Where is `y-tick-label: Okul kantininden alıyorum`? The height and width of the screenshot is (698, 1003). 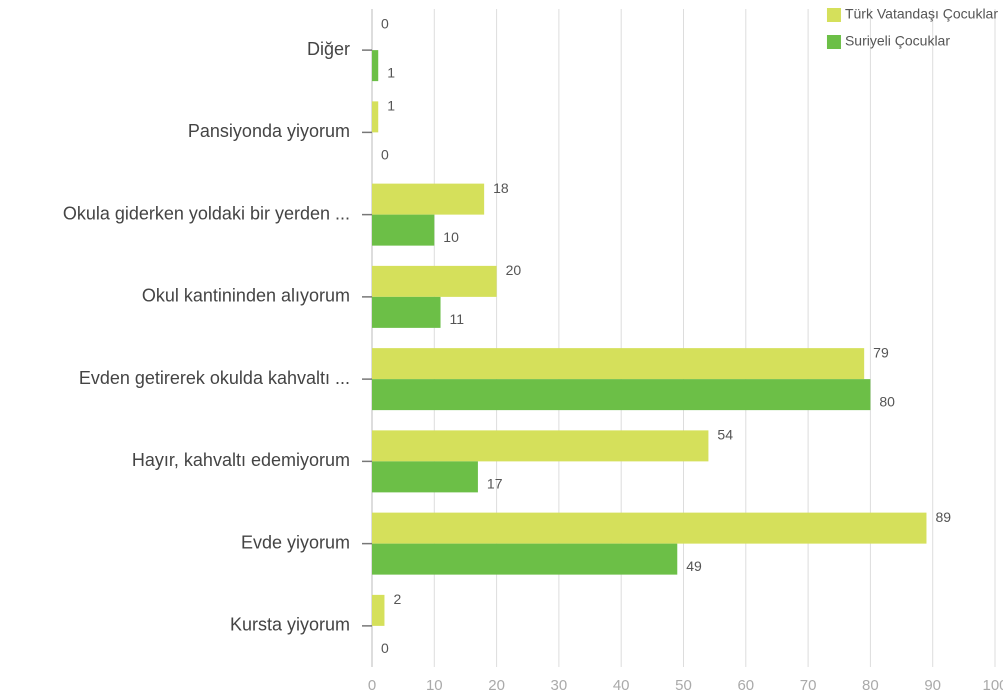 y-tick-label: Okul kantininden alıyorum is located at coordinates (246, 296).